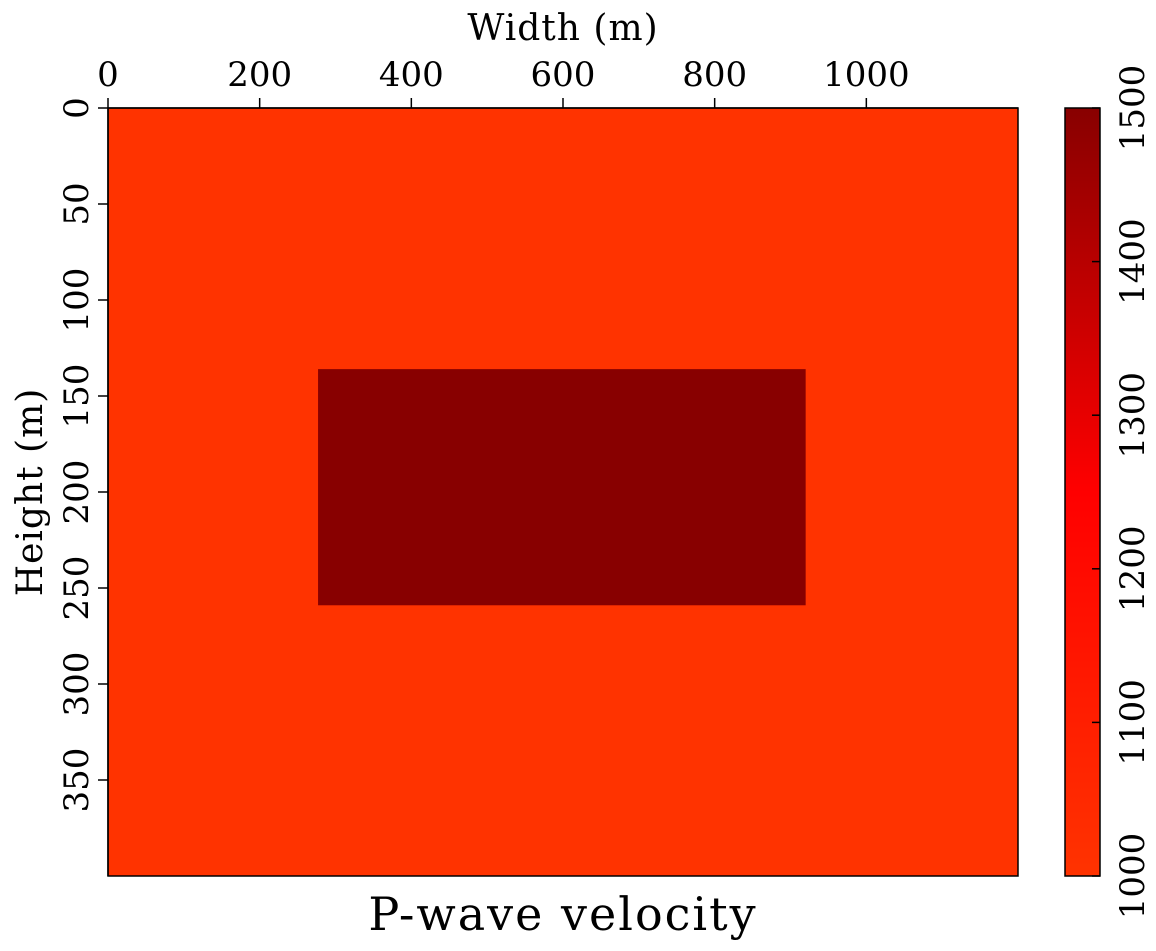 The width and height of the screenshot is (1156, 951). I want to click on x-tick-label-0: 0, so click(108, 75).